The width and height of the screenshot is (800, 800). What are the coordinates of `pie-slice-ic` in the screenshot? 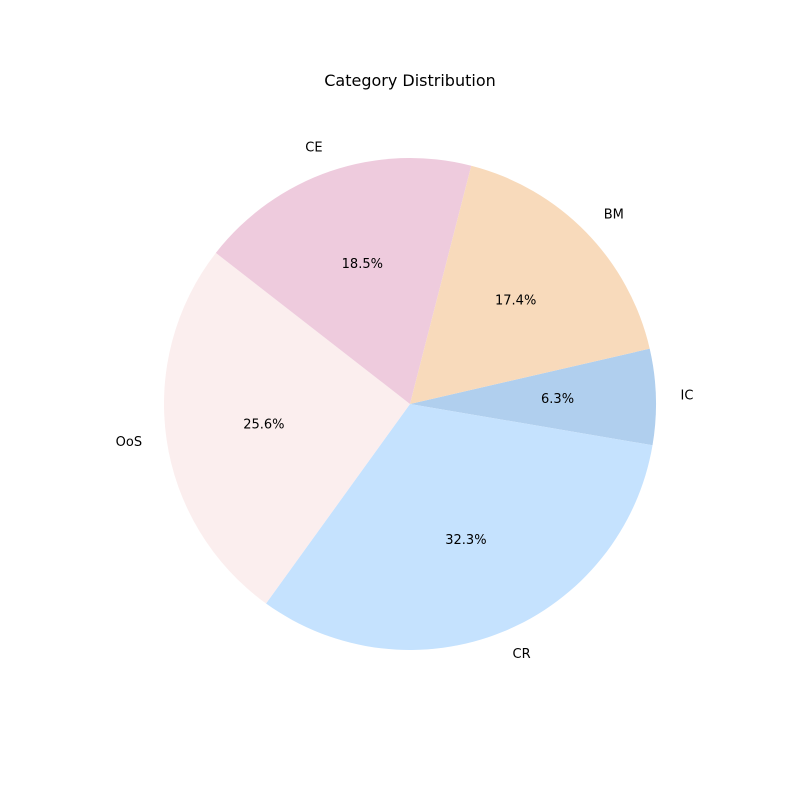 It's located at (533, 397).